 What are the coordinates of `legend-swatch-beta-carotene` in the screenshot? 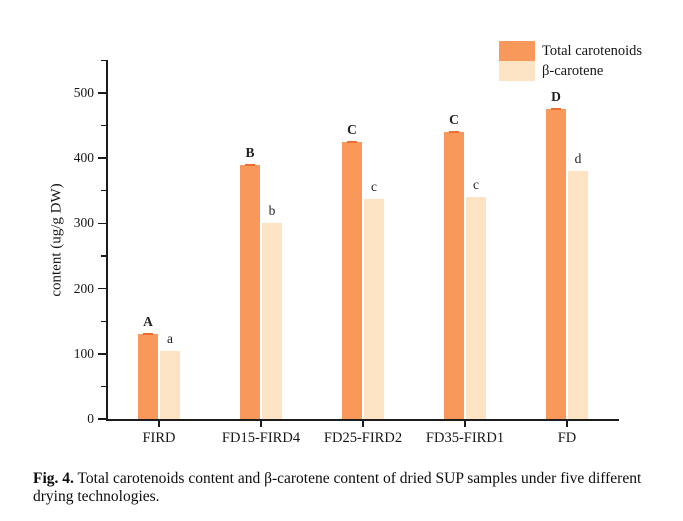 It's located at (517, 71).